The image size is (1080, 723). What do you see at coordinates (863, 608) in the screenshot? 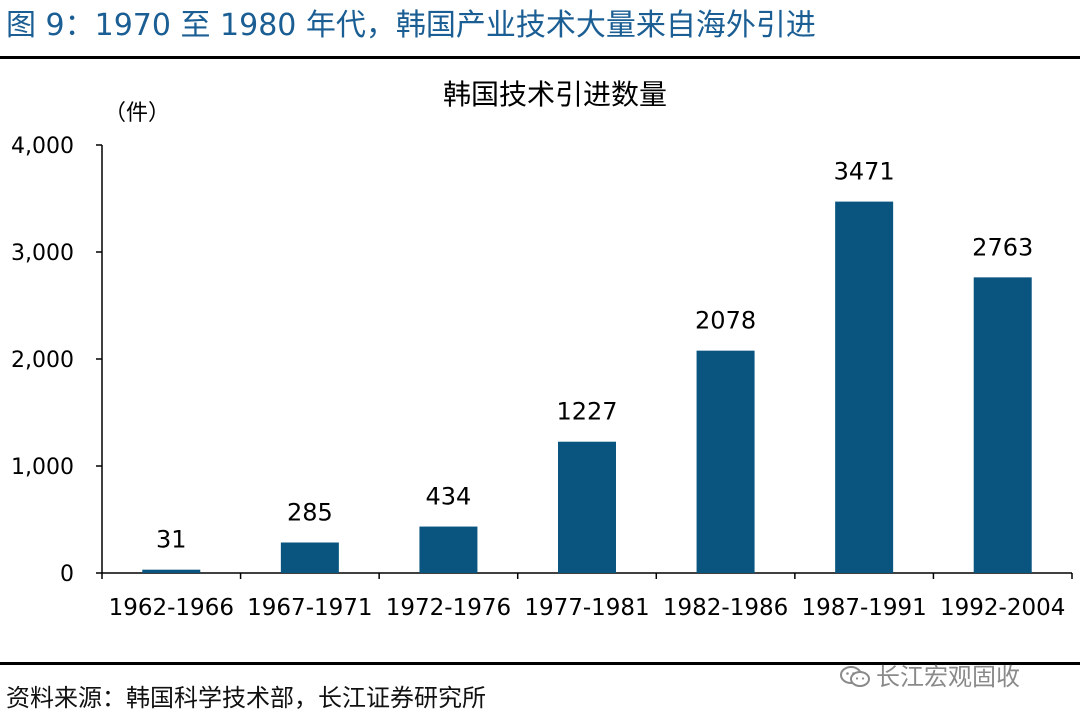
I see `category-label: 1987-1991` at bounding box center [863, 608].